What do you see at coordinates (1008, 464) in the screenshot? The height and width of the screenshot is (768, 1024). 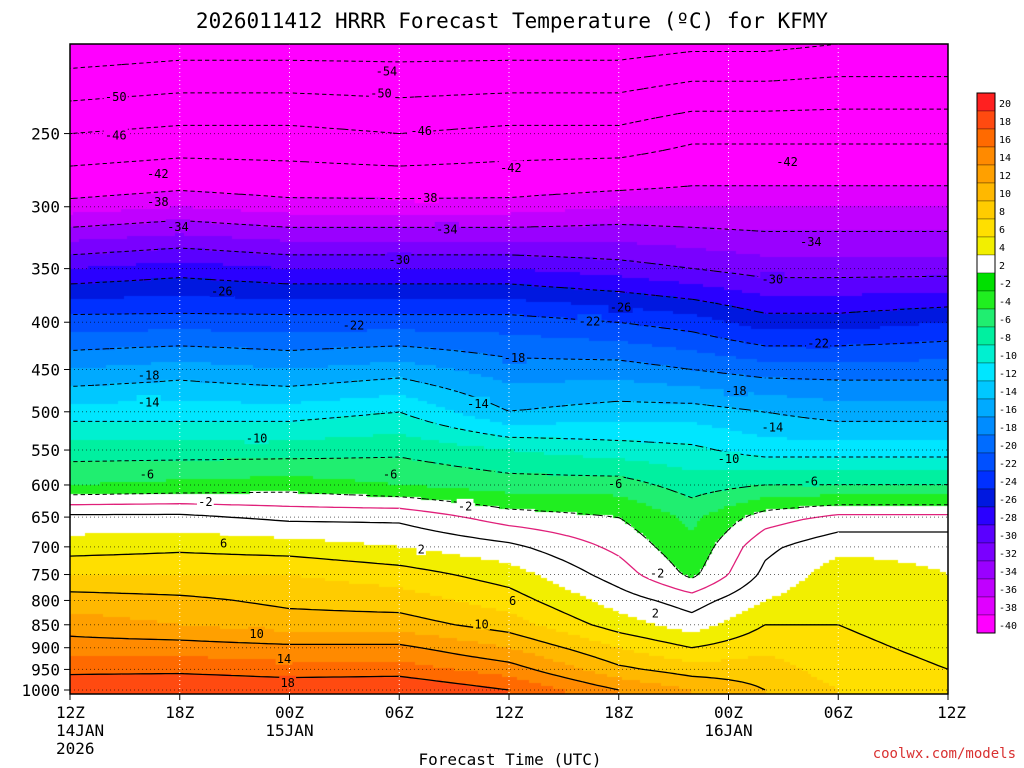 I see `colorbar-label: -22` at bounding box center [1008, 464].